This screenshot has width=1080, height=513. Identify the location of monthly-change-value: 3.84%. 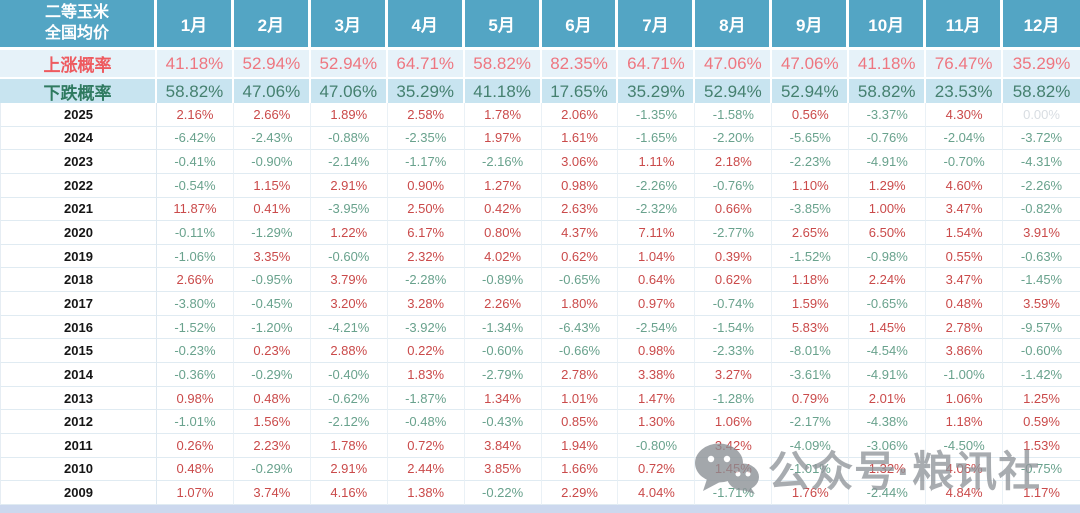
(503, 445).